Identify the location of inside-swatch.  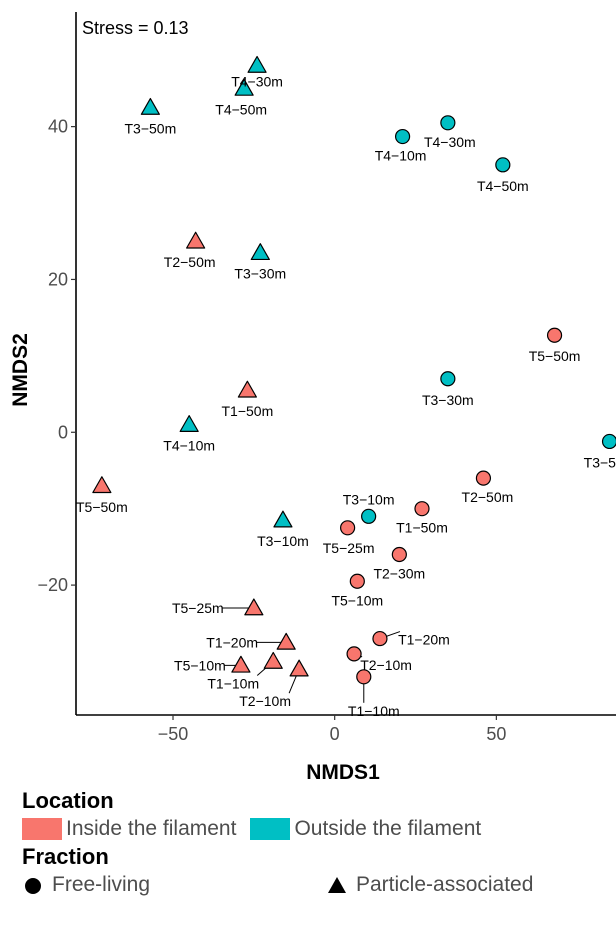
(42, 829).